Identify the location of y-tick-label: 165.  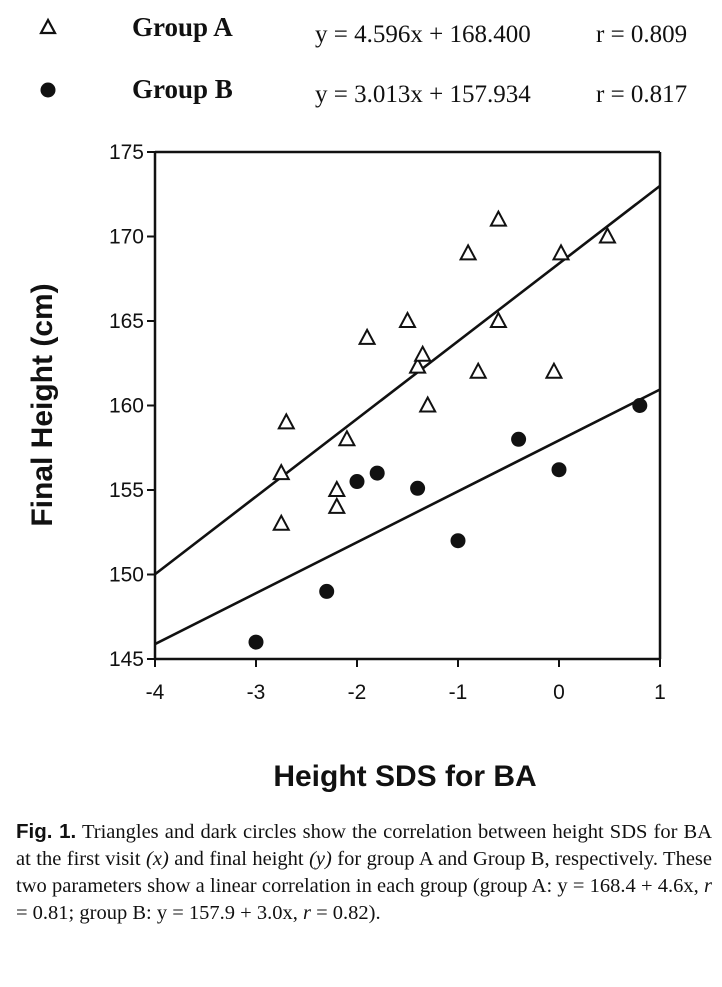
(126, 321).